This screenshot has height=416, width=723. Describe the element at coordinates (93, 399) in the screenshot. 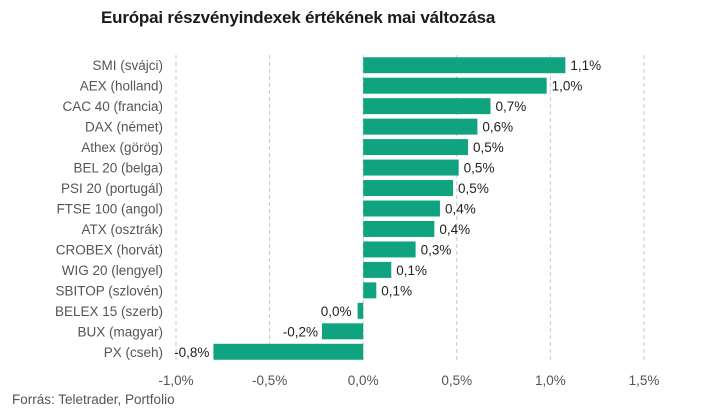

I see `source-note: Forrás: Teletrader, Portfolio` at that location.